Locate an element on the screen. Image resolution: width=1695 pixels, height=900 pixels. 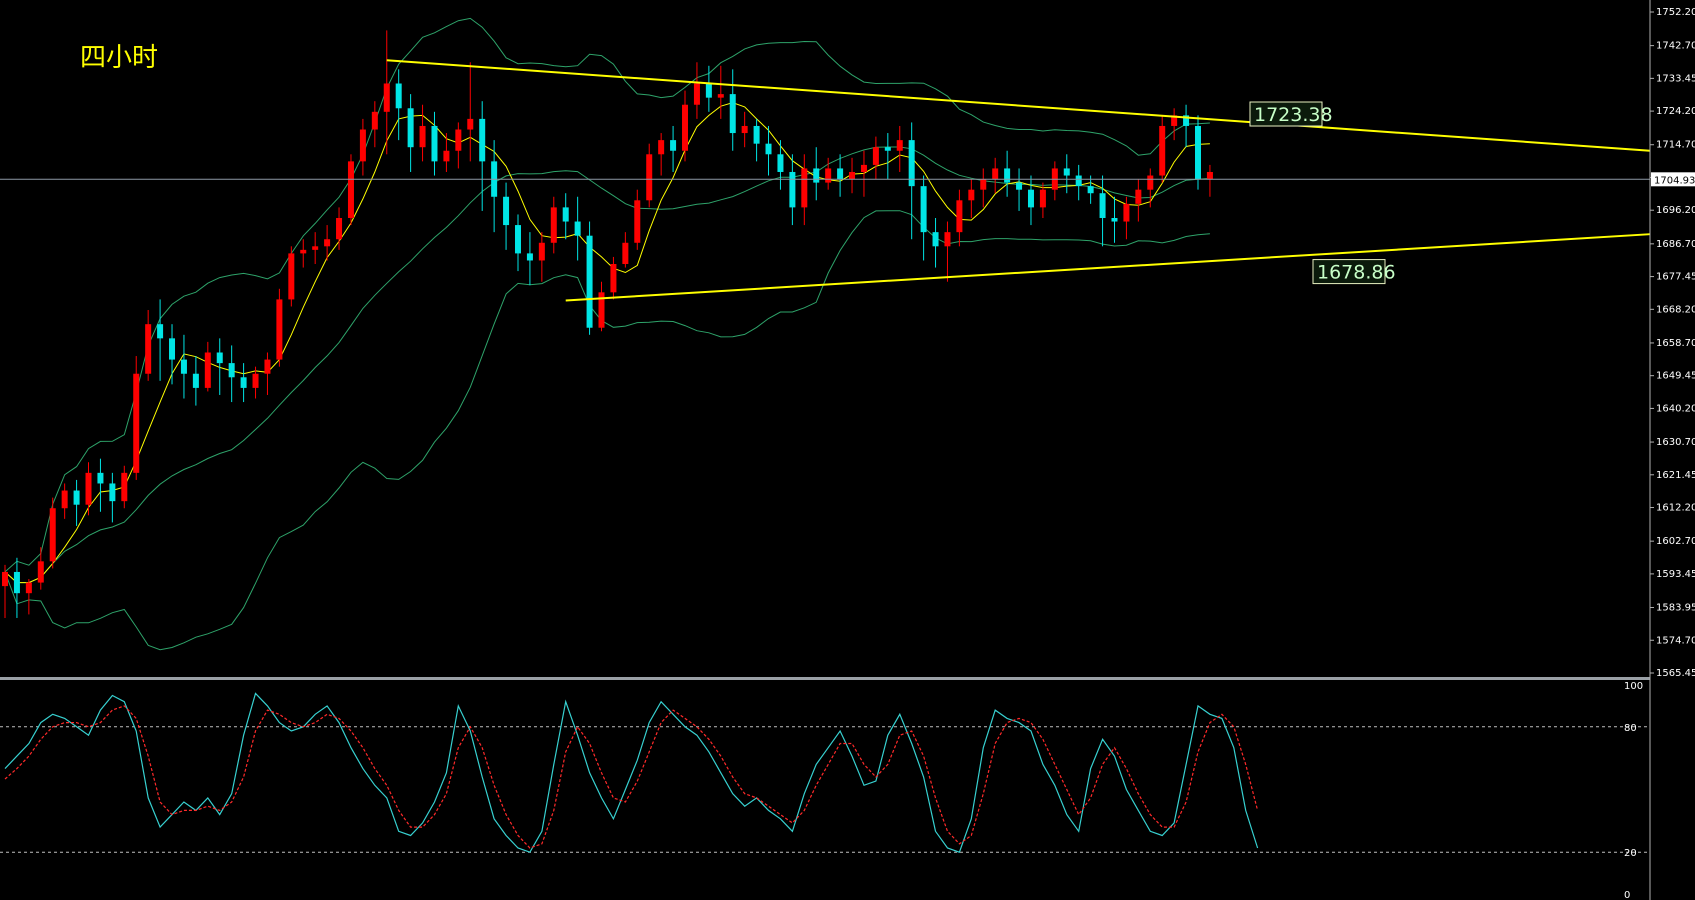
price-callout: 1678.86 is located at coordinates (1354, 272).